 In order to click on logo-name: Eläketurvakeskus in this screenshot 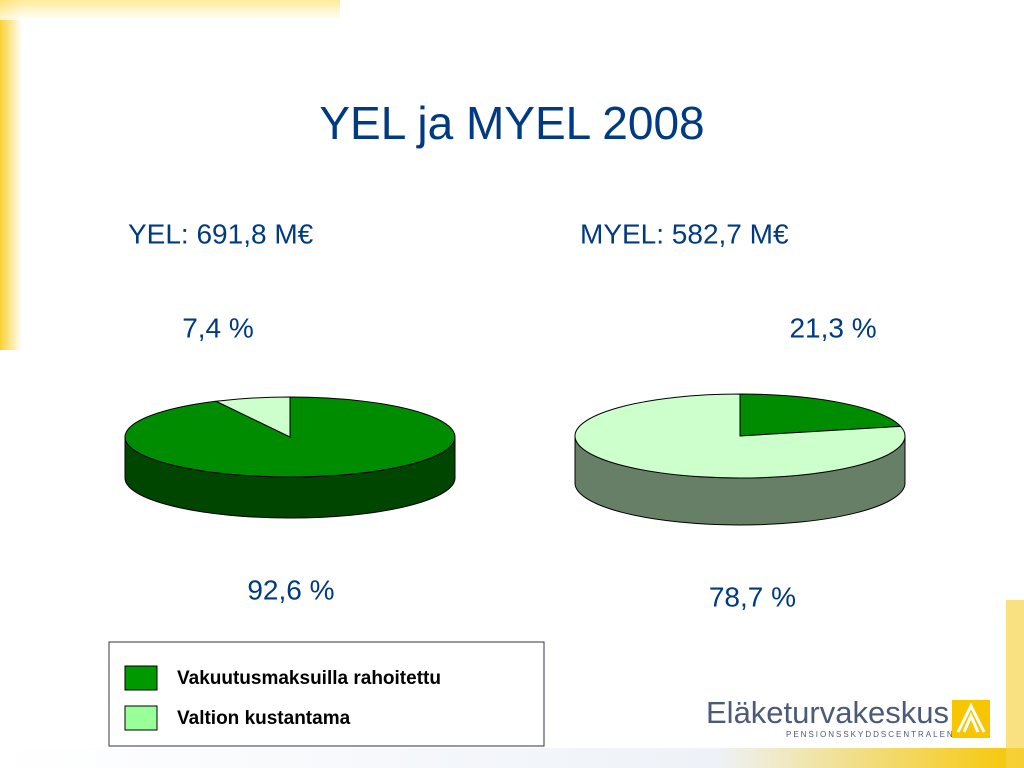, I will do `click(827, 712)`.